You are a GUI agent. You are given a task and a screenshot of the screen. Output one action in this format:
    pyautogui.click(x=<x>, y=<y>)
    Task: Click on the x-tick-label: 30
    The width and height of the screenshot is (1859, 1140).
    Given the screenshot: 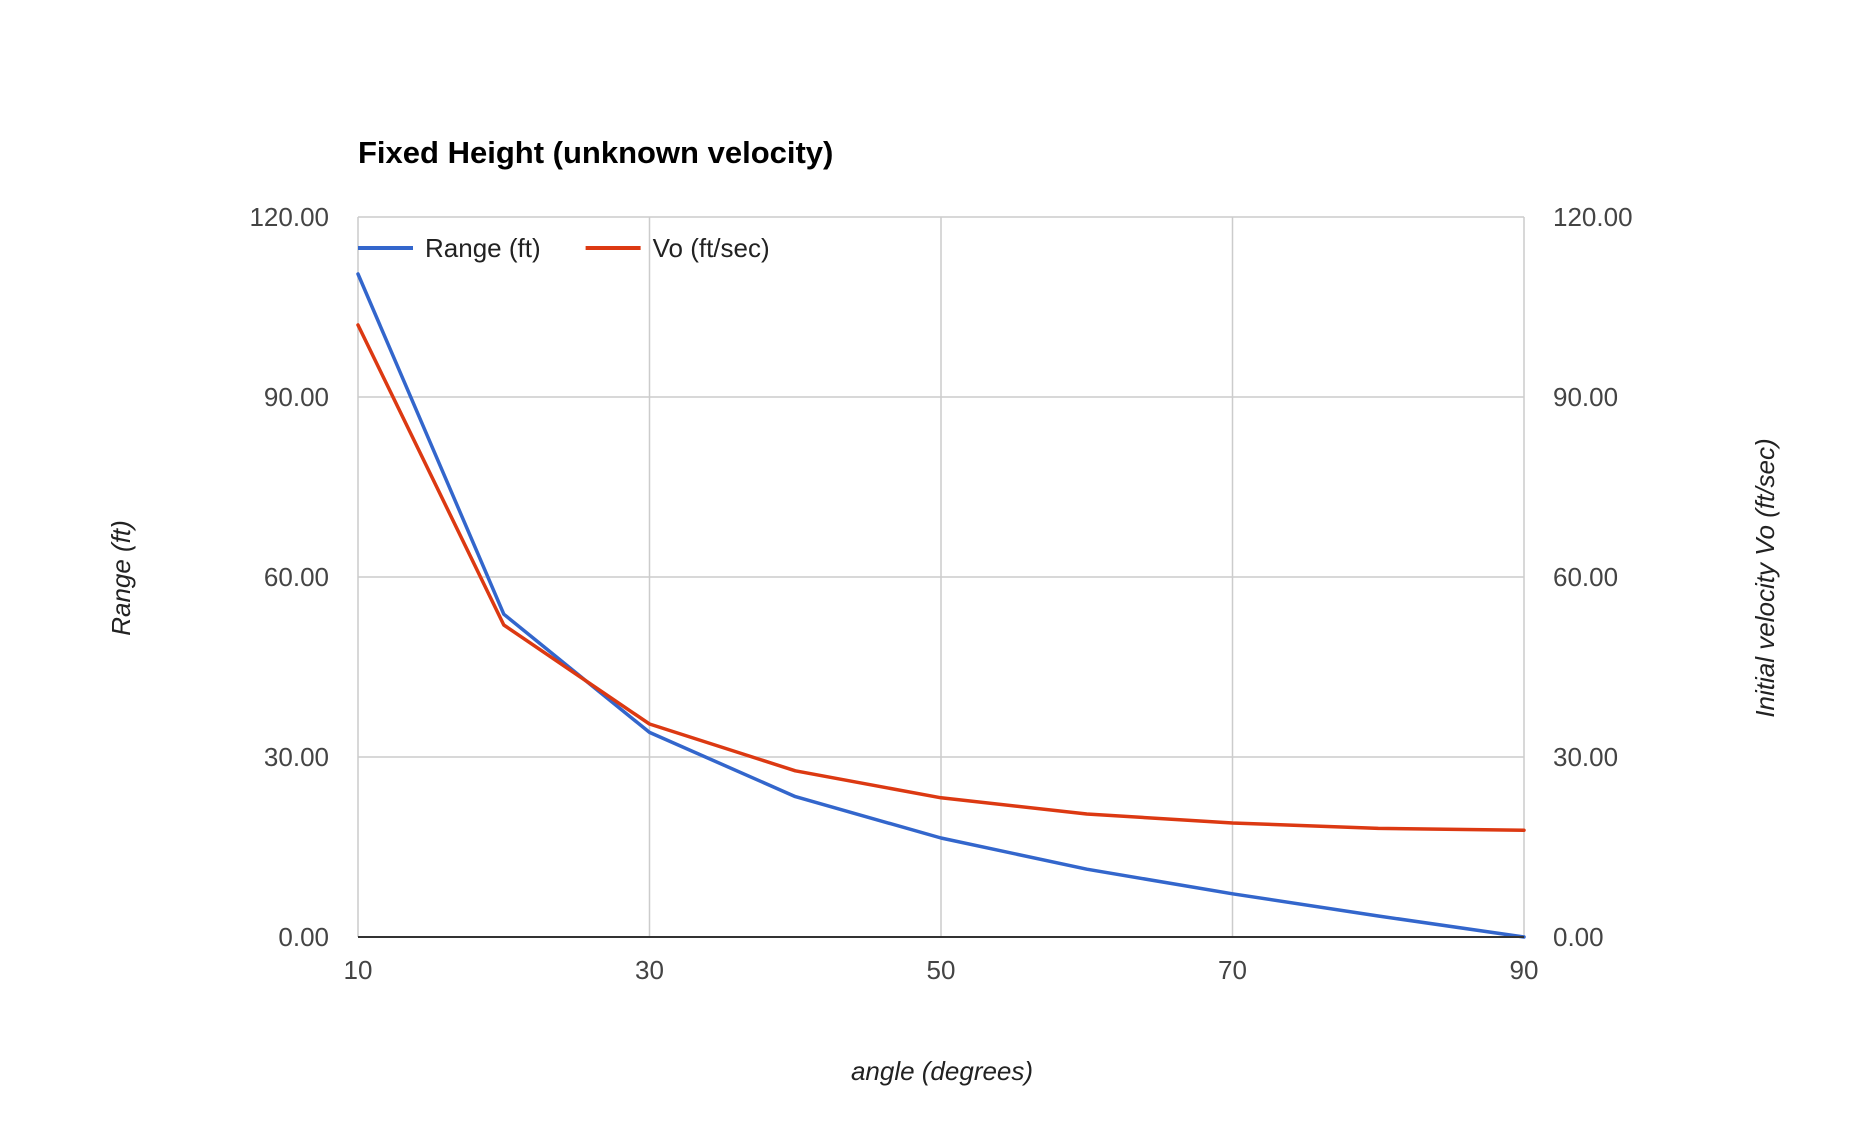 What is the action you would take?
    pyautogui.click(x=649, y=970)
    